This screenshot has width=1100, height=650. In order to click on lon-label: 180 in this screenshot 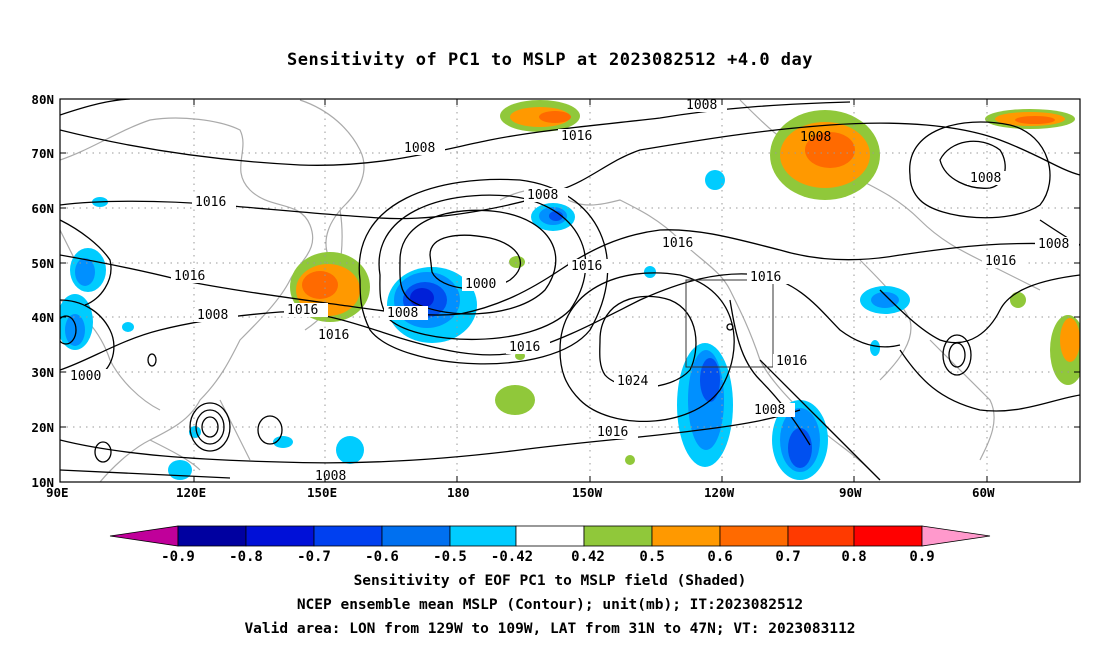, I will do `click(458, 492)`.